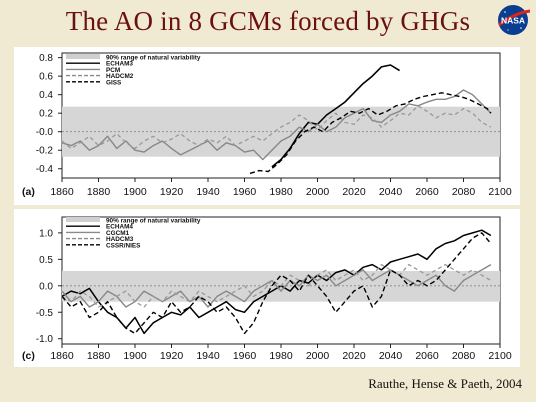 The height and width of the screenshot is (402, 536). Describe the element at coordinates (28, 192) in the screenshot. I see `panel-label: (a)` at that location.